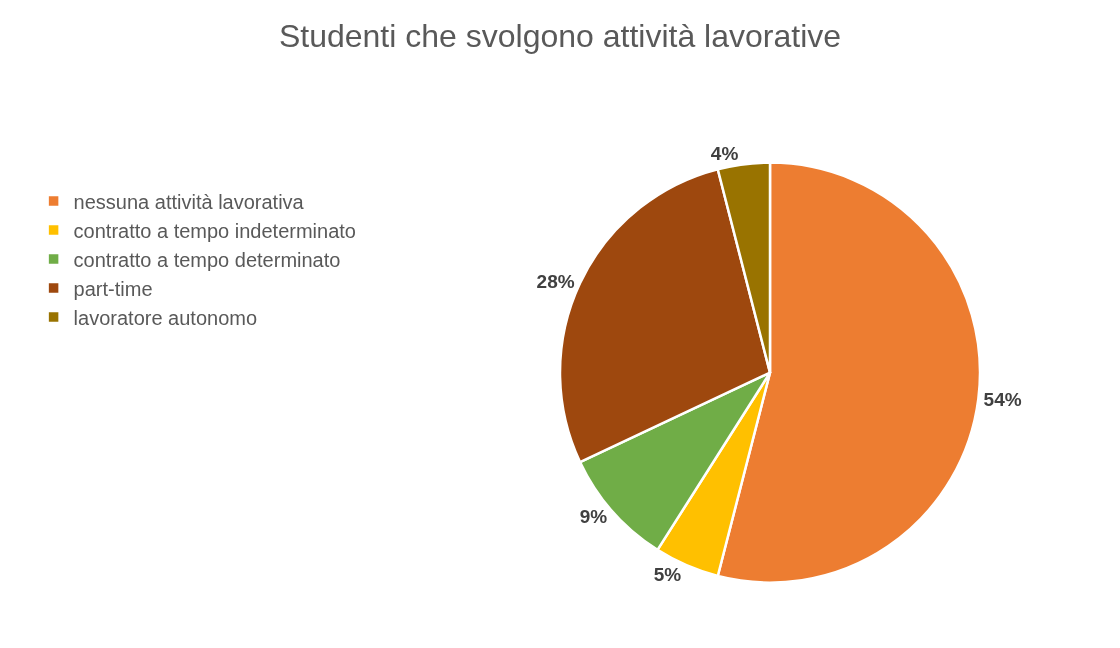 This screenshot has height=648, width=1120. I want to click on legend-label: part-time, so click(113, 288).